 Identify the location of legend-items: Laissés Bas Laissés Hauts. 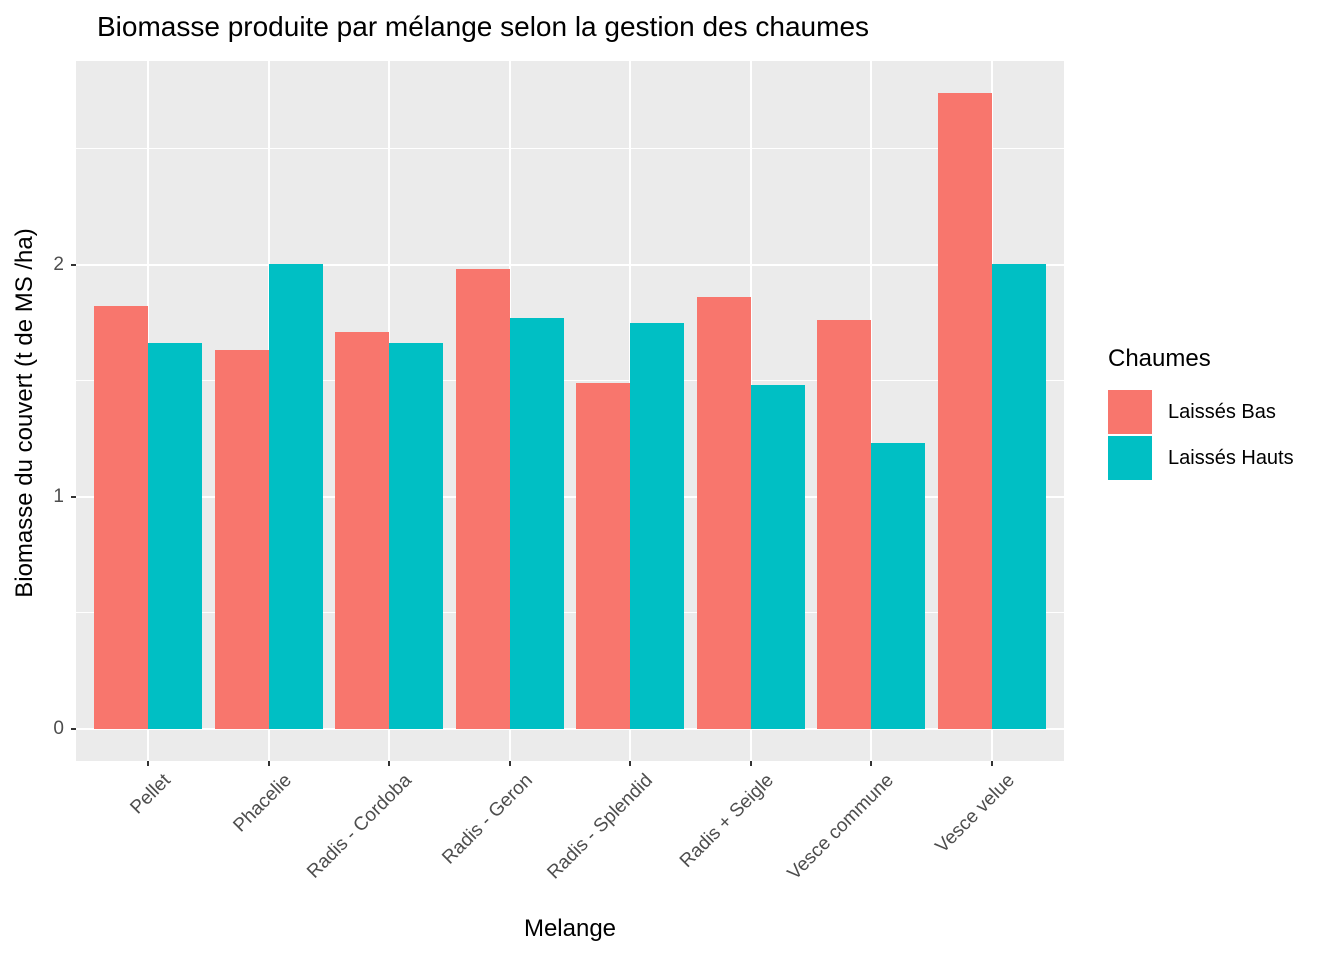
(1201, 435).